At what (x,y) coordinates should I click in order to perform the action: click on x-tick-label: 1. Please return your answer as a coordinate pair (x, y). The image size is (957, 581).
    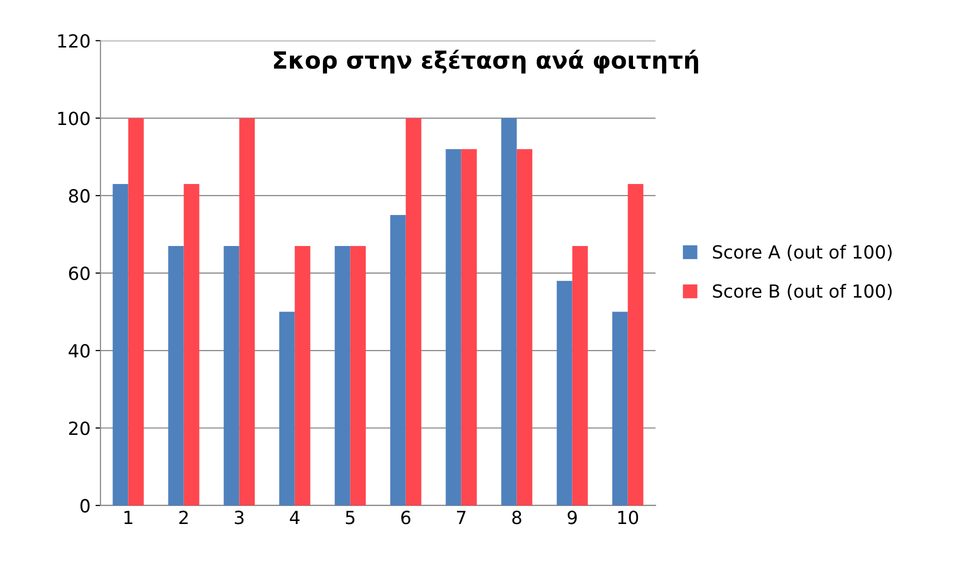
    Looking at the image, I should click on (128, 517).